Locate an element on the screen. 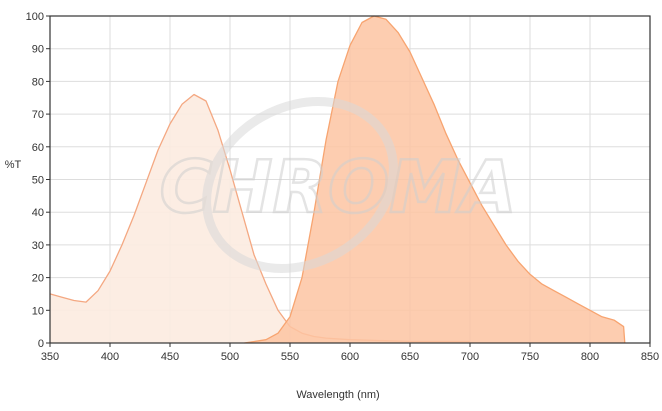 The image size is (662, 411). y-tick-label: 80 is located at coordinates (38, 82).